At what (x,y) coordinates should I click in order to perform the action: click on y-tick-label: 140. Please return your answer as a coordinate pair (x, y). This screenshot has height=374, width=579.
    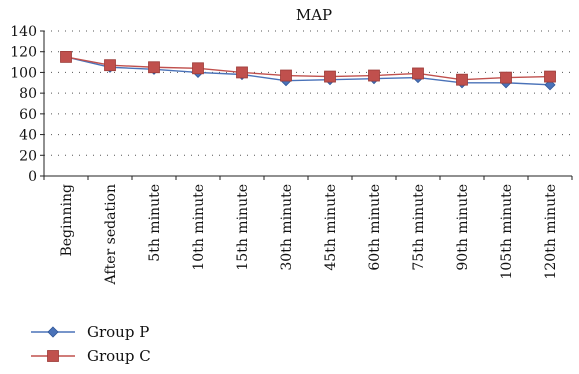
    Looking at the image, I should click on (23, 32).